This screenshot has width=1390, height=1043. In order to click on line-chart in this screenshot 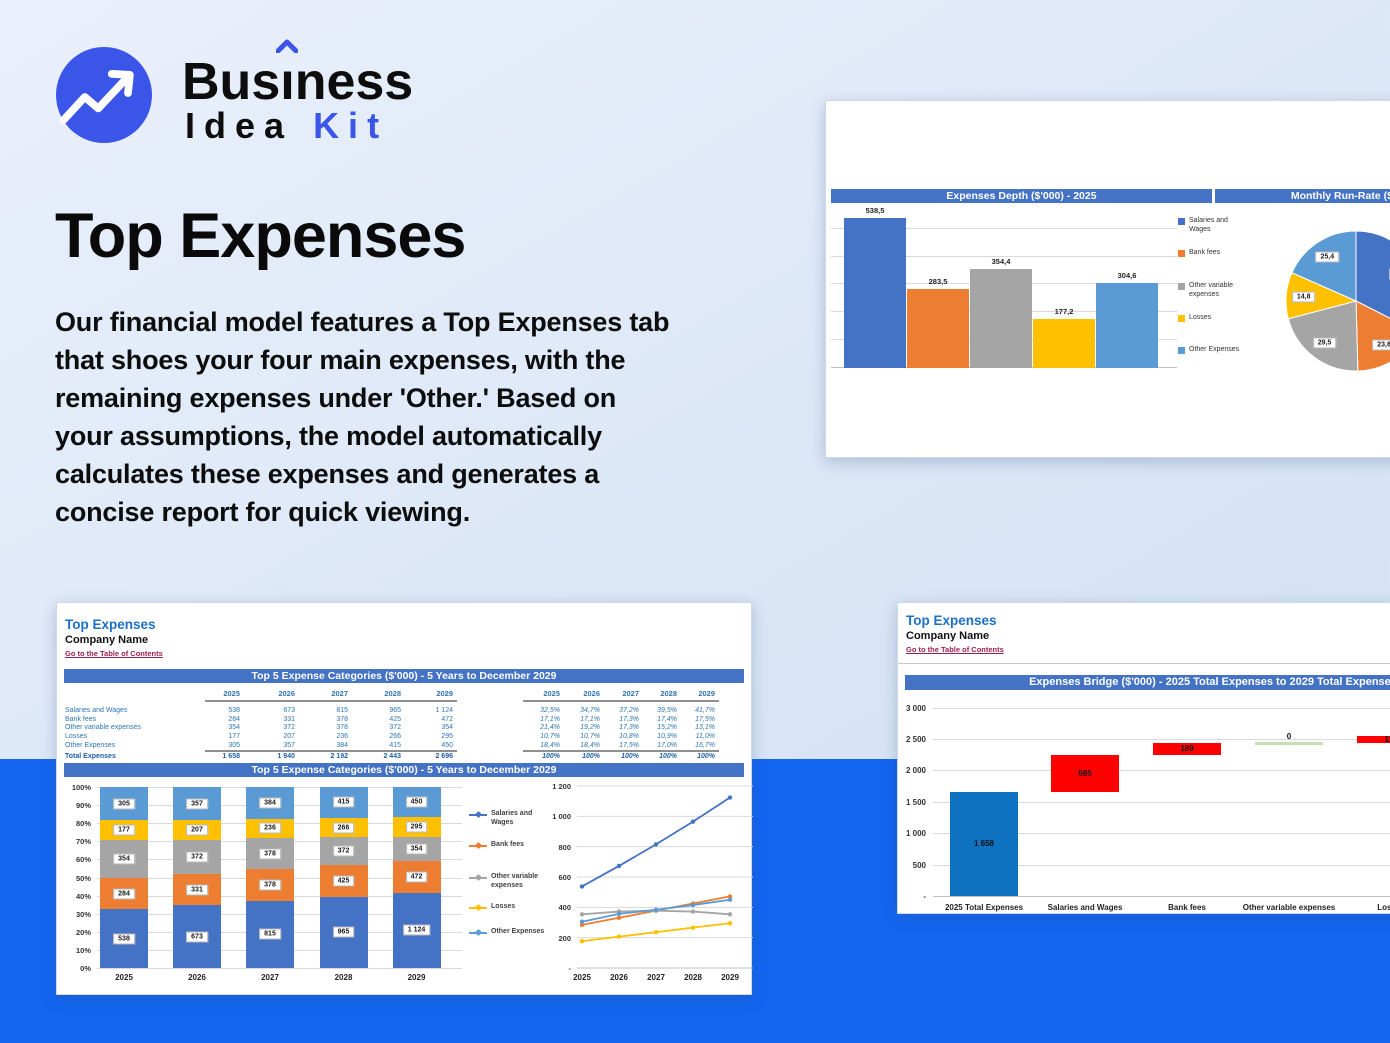, I will do `click(665, 877)`.